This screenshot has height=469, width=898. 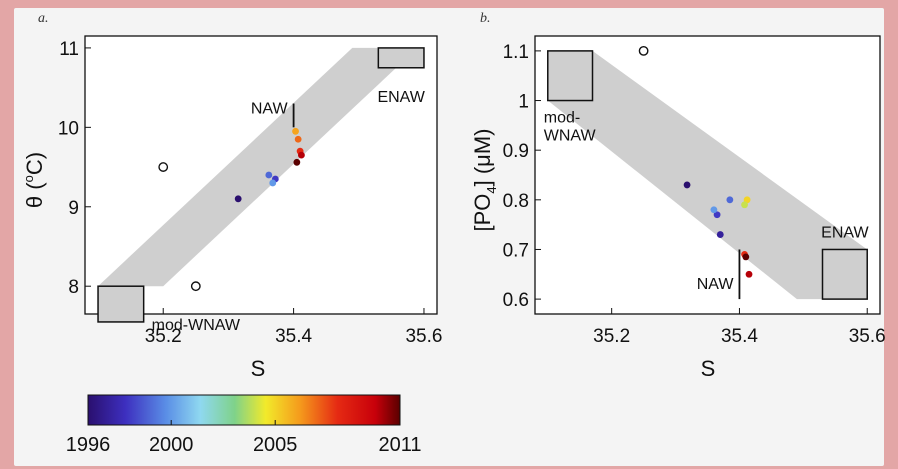 I want to click on panel-b-xtick-label: 35.4, so click(x=739, y=336).